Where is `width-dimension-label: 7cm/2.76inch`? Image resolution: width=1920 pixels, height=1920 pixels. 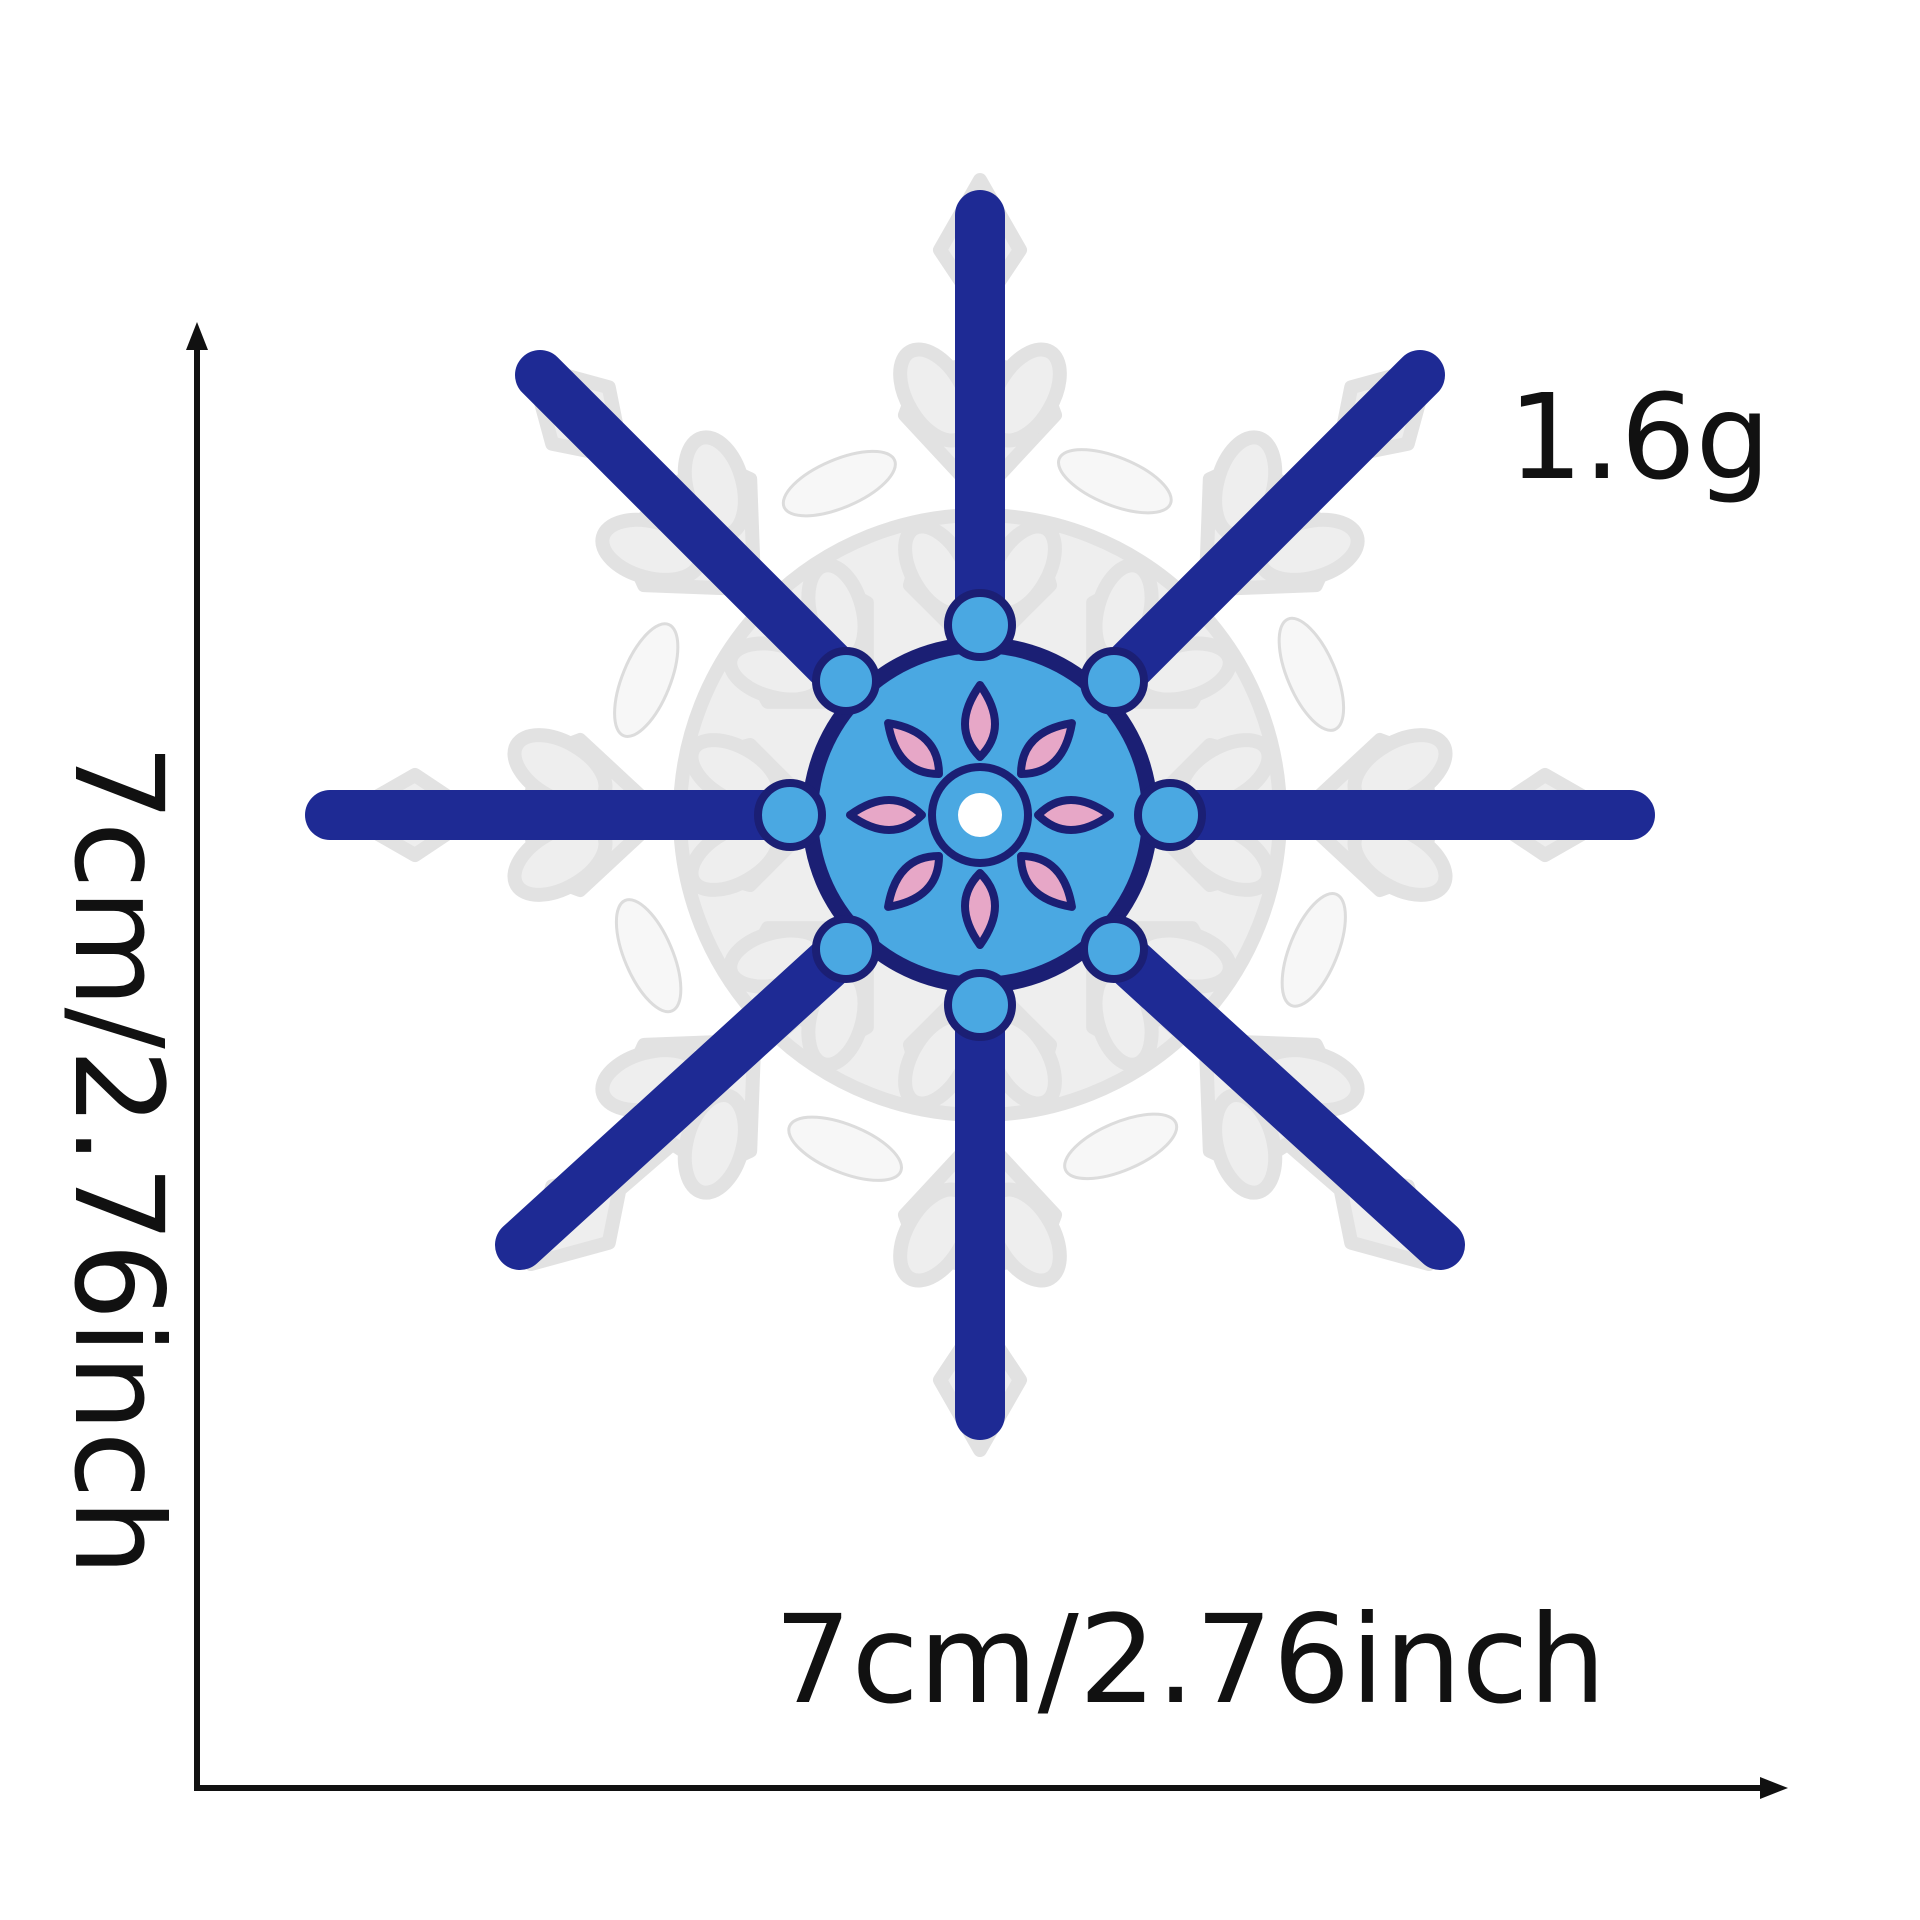
width-dimension-label: 7cm/2.76inch is located at coordinates (1190, 1660).